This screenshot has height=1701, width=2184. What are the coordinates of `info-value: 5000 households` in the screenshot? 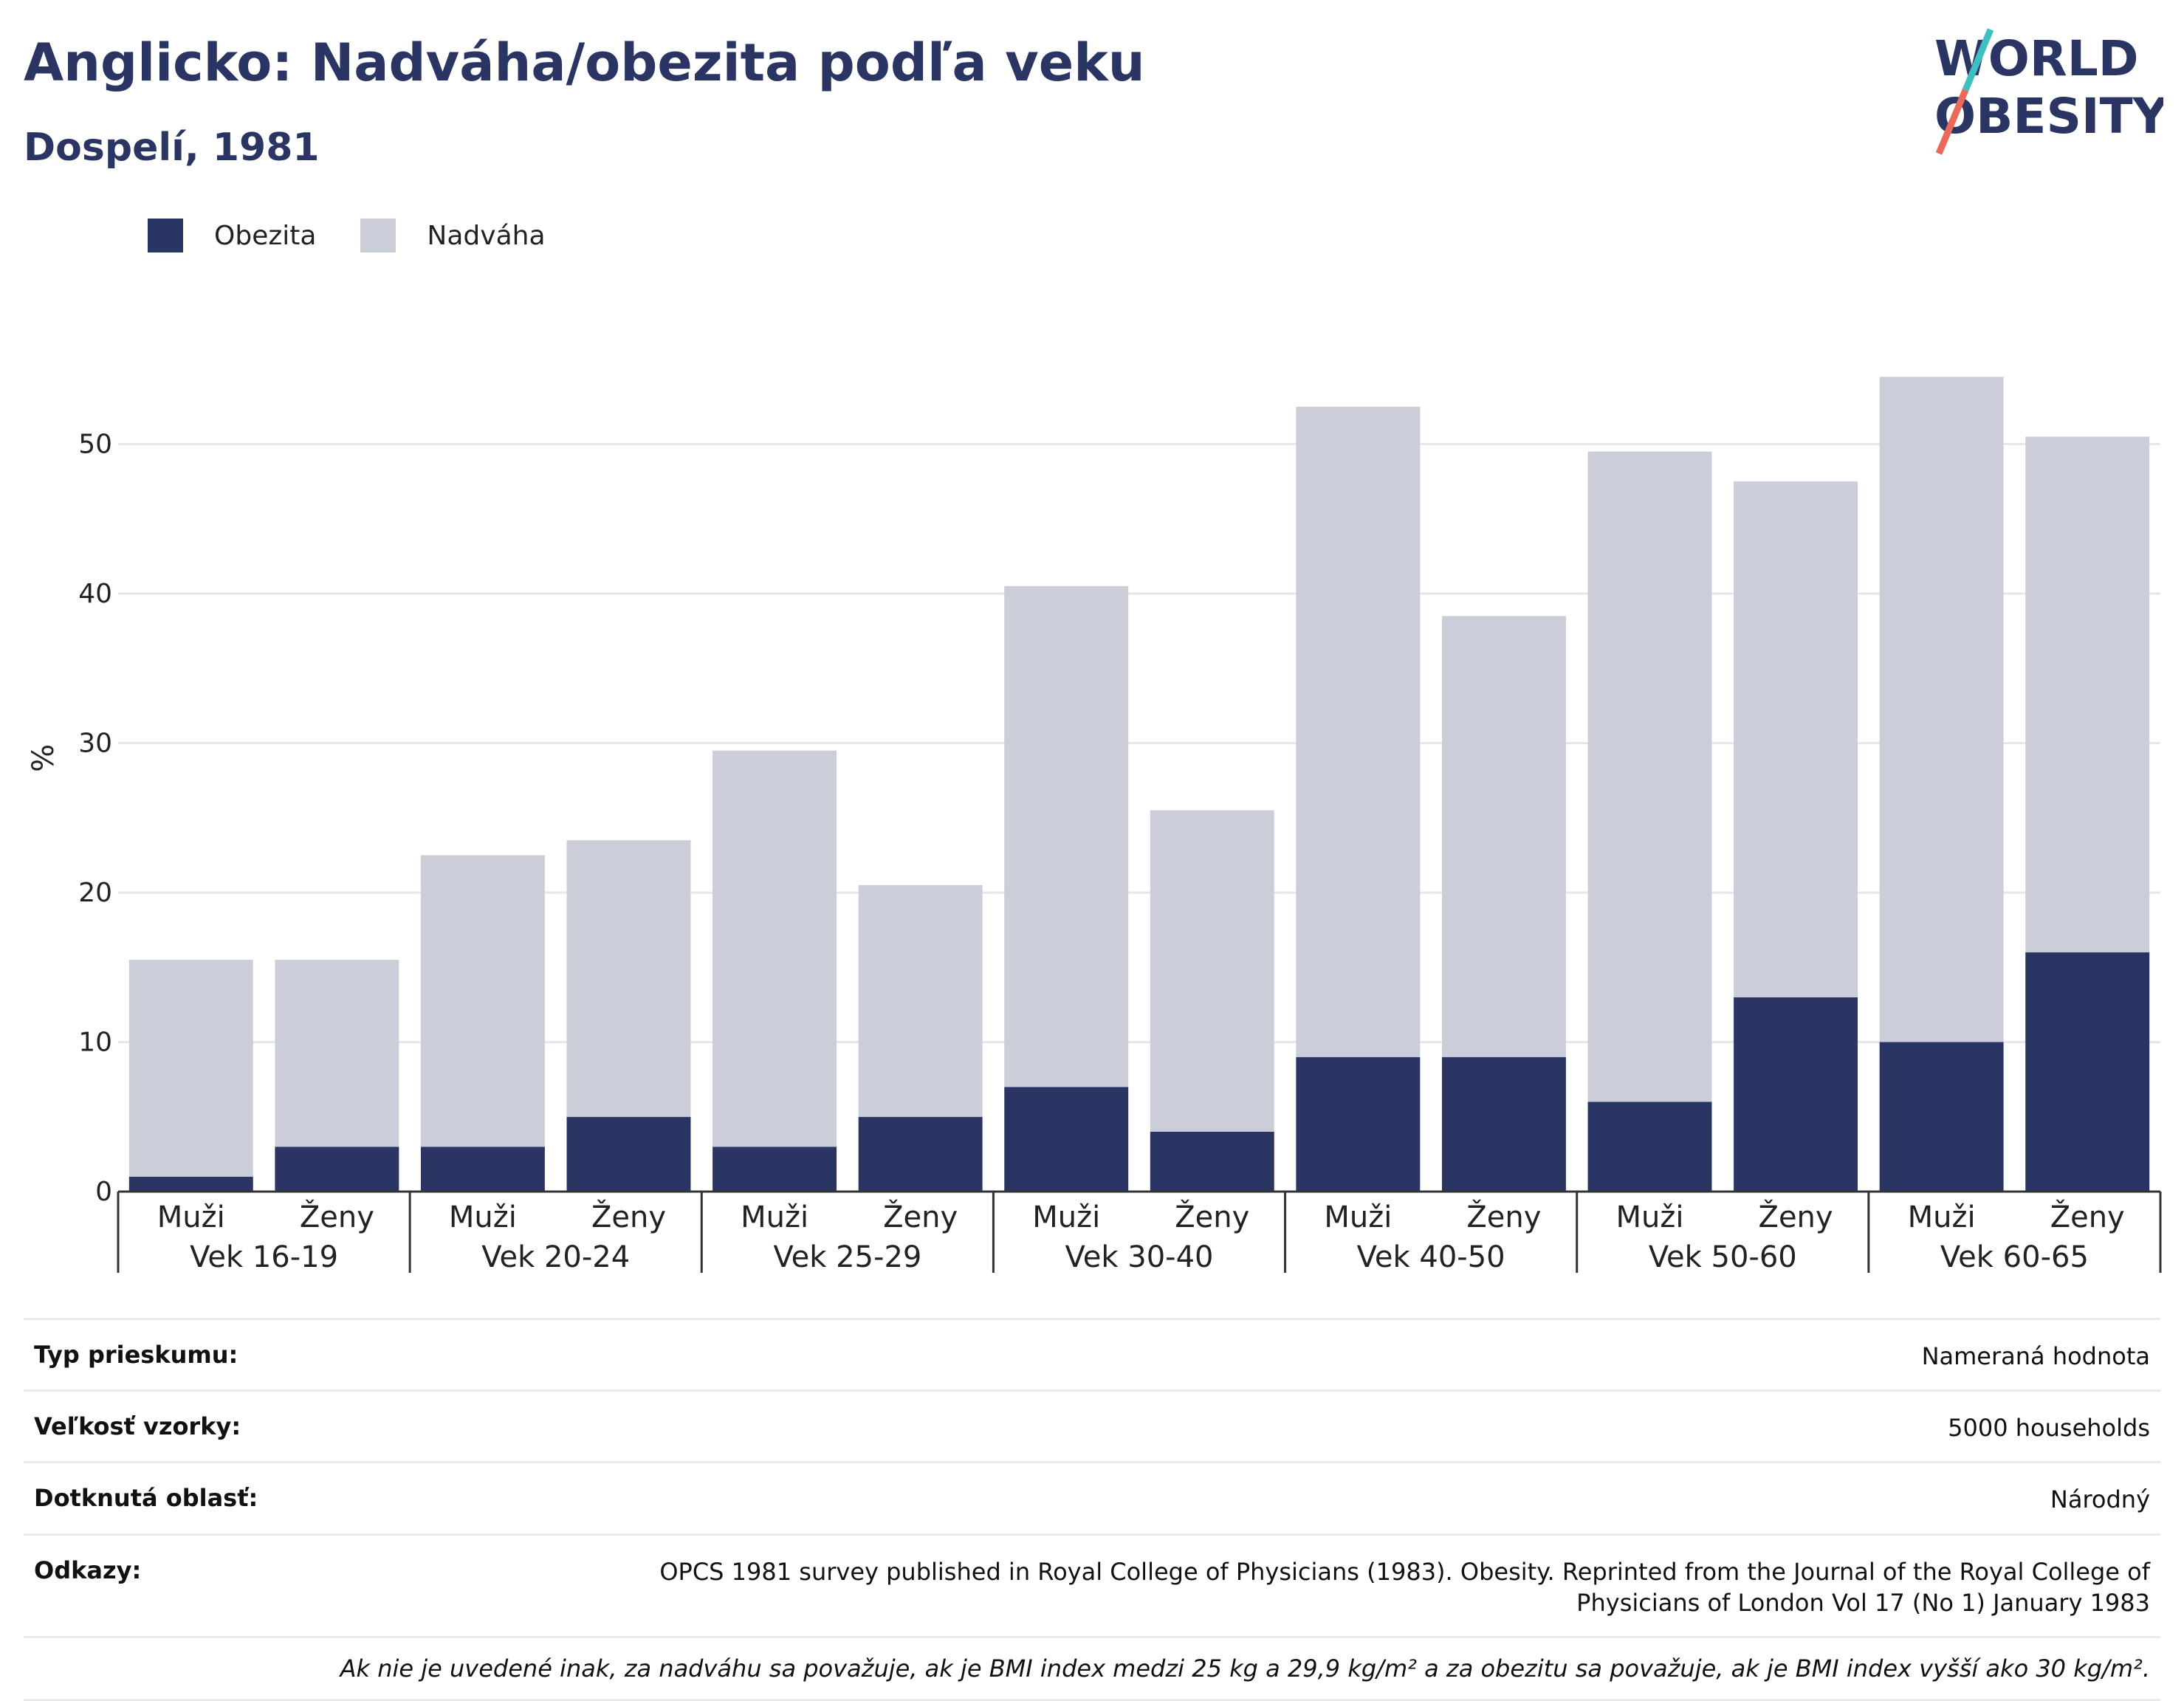 It's located at (2049, 1428).